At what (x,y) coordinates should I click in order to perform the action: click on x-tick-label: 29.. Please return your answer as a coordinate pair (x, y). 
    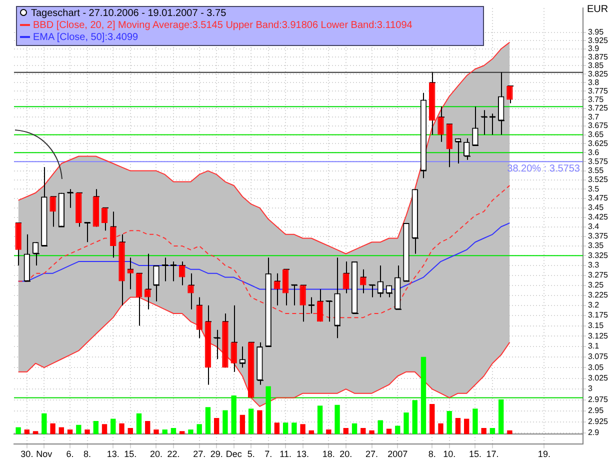
    Looking at the image, I should click on (216, 454).